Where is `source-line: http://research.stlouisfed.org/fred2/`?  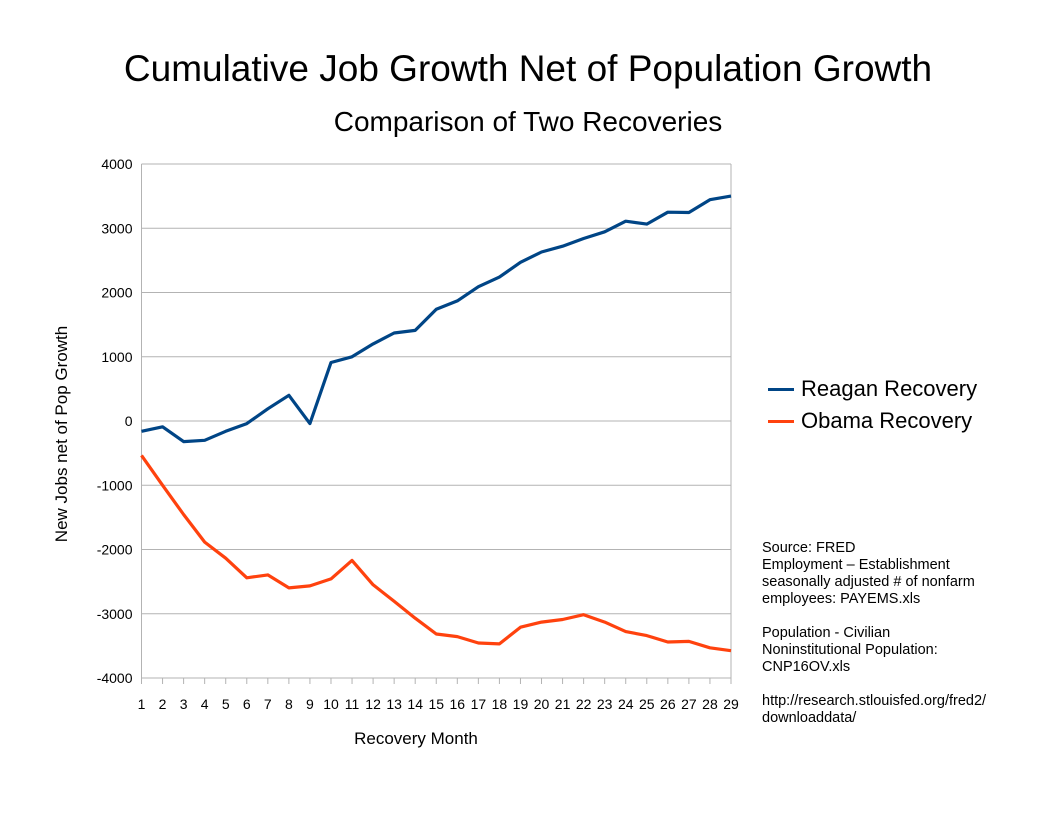 source-line: http://research.stlouisfed.org/fred2/ is located at coordinates (874, 701).